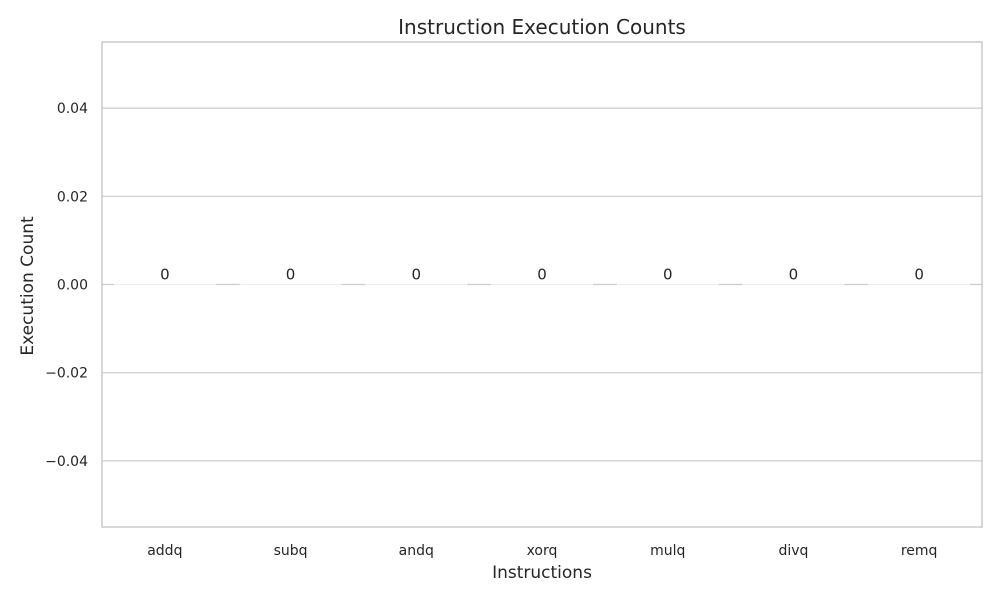 The image size is (1000, 600). What do you see at coordinates (668, 275) in the screenshot?
I see `data-label-mulq: 0` at bounding box center [668, 275].